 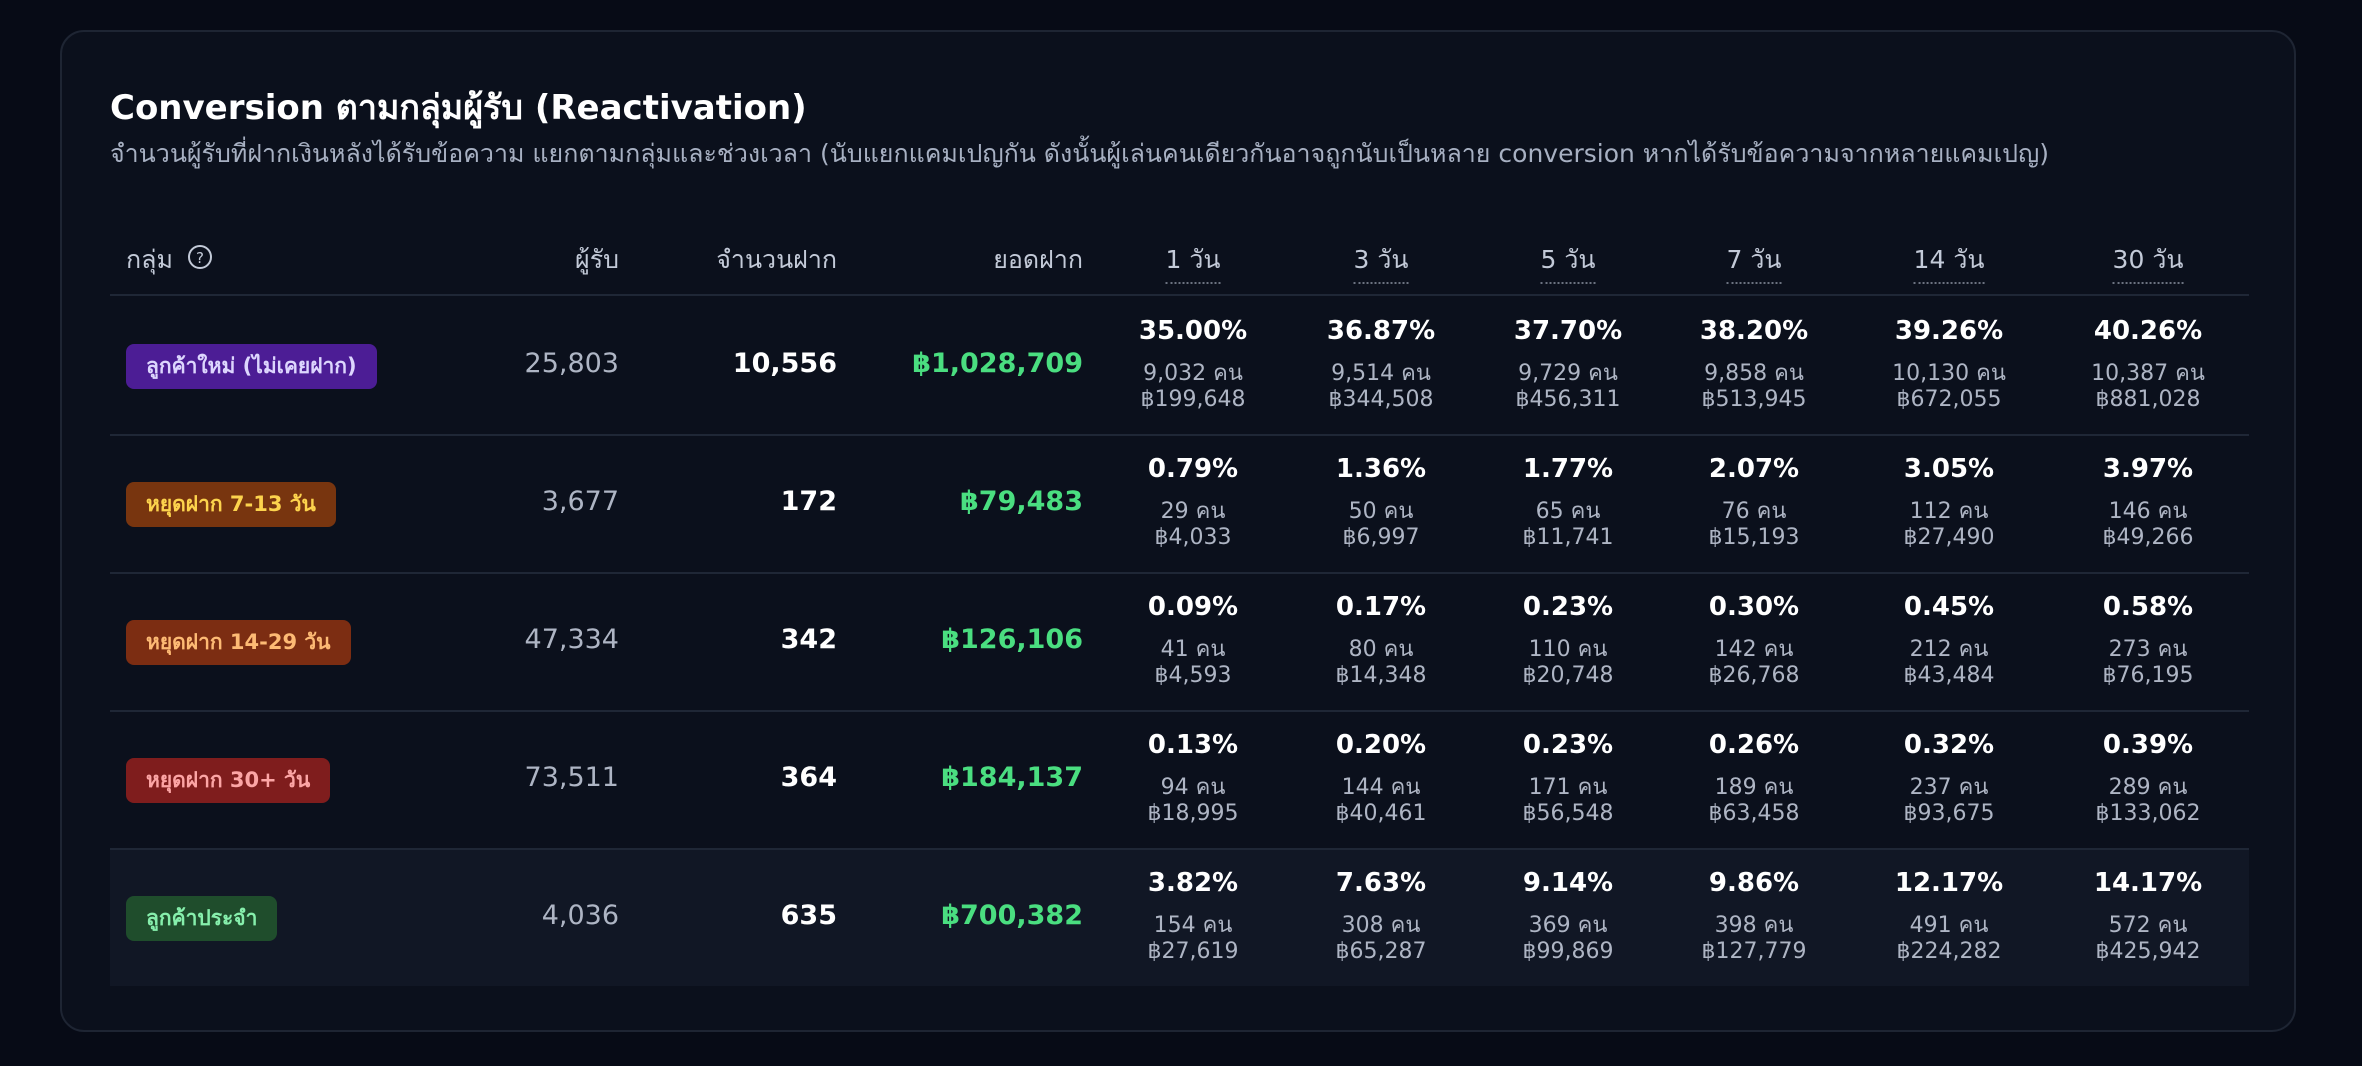 What do you see at coordinates (1193, 511) in the screenshot?
I see `conversion-count: 29 คน` at bounding box center [1193, 511].